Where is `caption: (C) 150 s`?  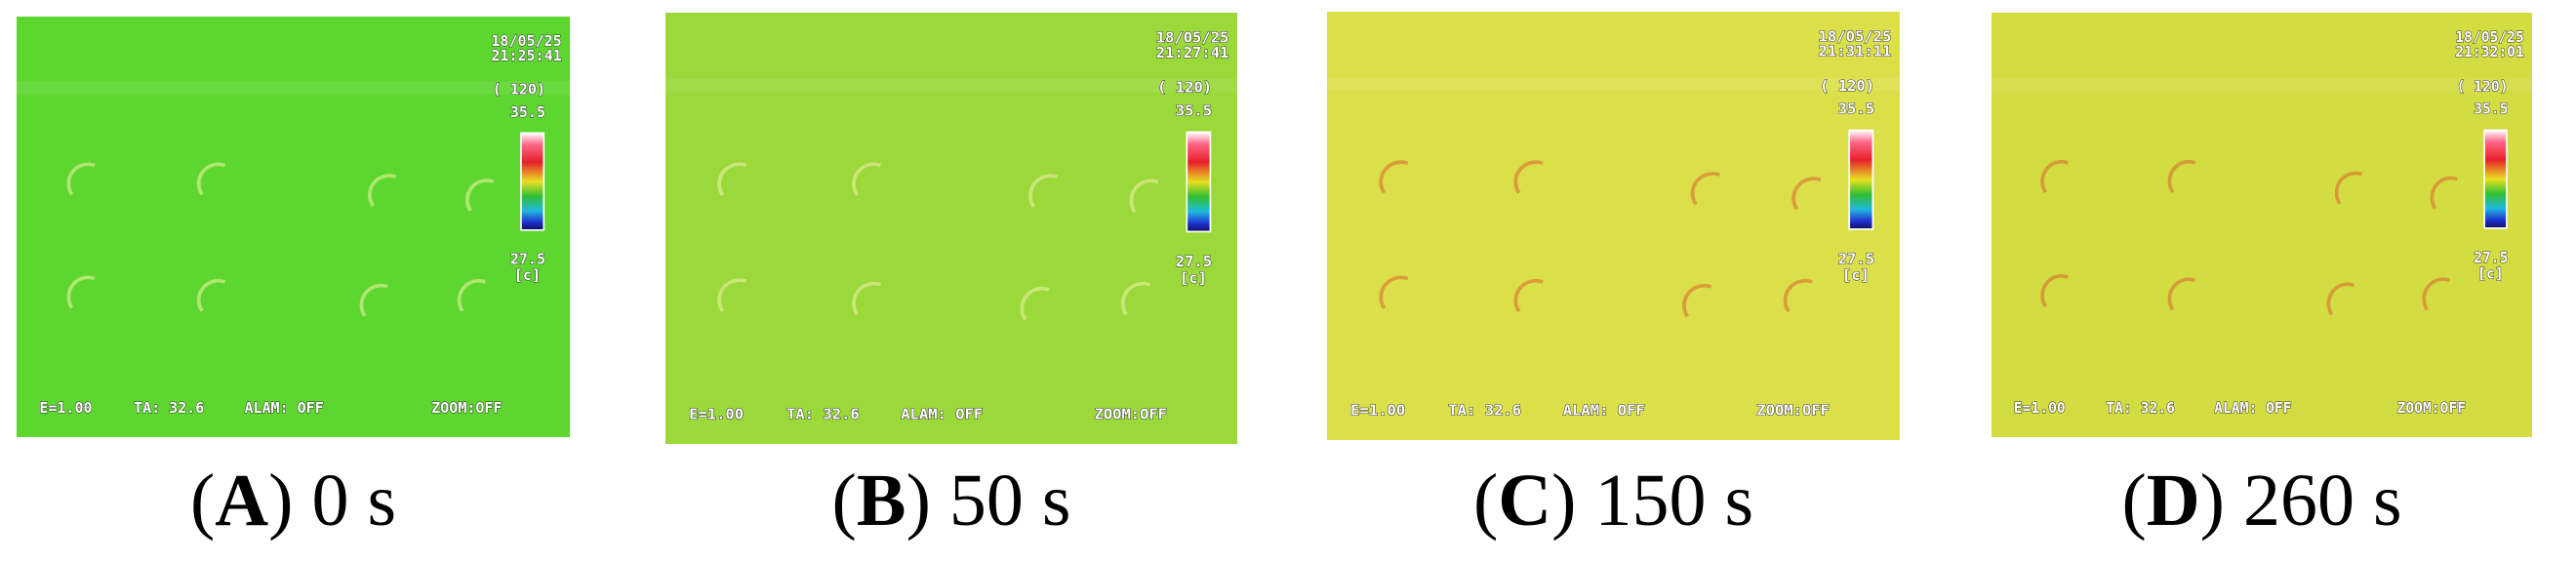
caption: (C) 150 s is located at coordinates (1613, 501).